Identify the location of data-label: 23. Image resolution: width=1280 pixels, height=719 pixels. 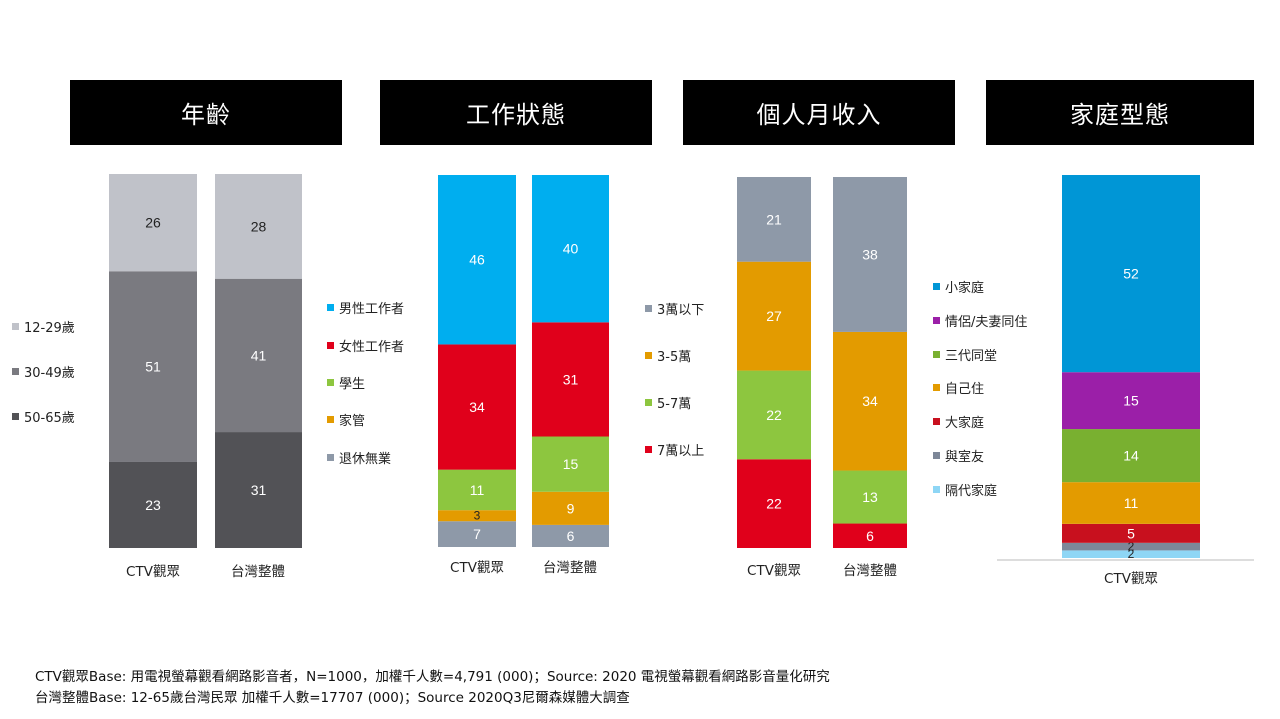
(153, 505).